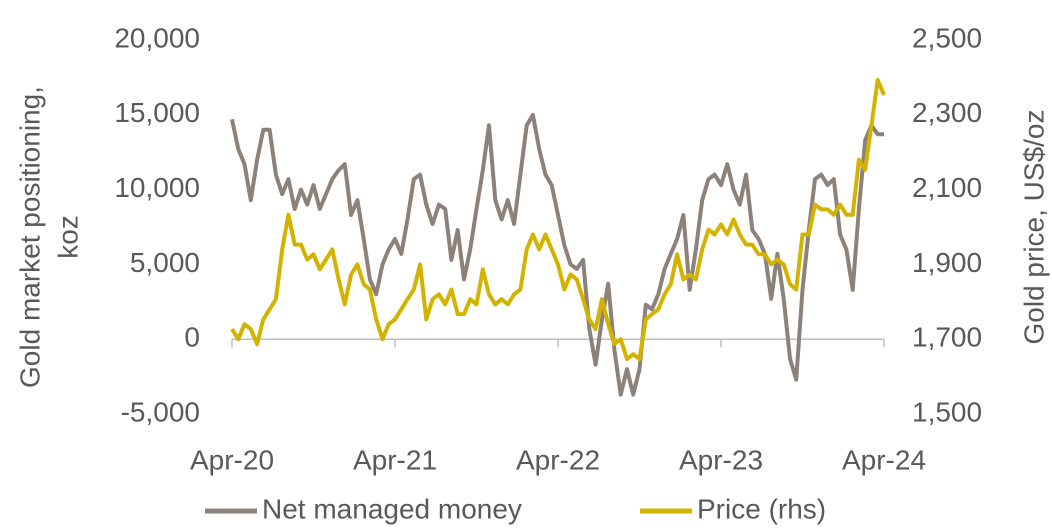 The image size is (1052, 530). Describe the element at coordinates (165, 262) in the screenshot. I see `y-tick-label: 5,000` at that location.